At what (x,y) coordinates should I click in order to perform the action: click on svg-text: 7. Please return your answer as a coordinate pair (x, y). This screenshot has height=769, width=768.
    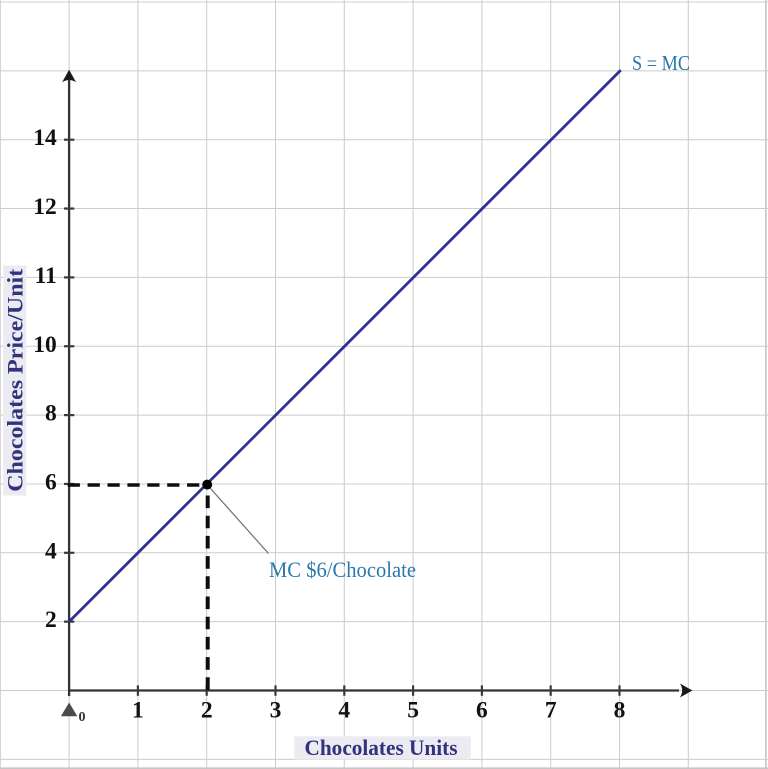
    Looking at the image, I should click on (551, 711).